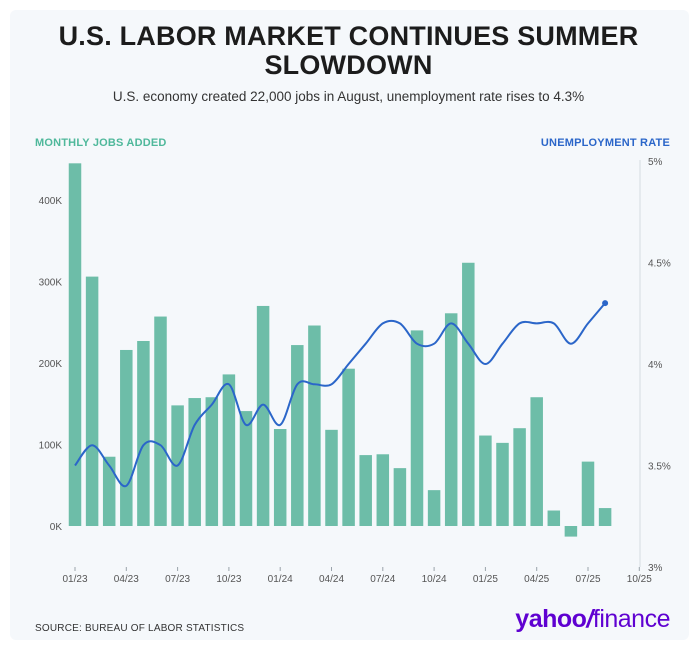 This screenshot has width=697, height=651. I want to click on x-tick-label: 07/23, so click(177, 579).